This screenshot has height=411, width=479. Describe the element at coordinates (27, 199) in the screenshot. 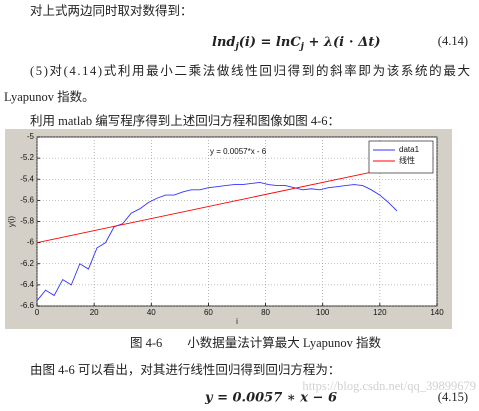

I see `y-tick-label: -5.6` at that location.